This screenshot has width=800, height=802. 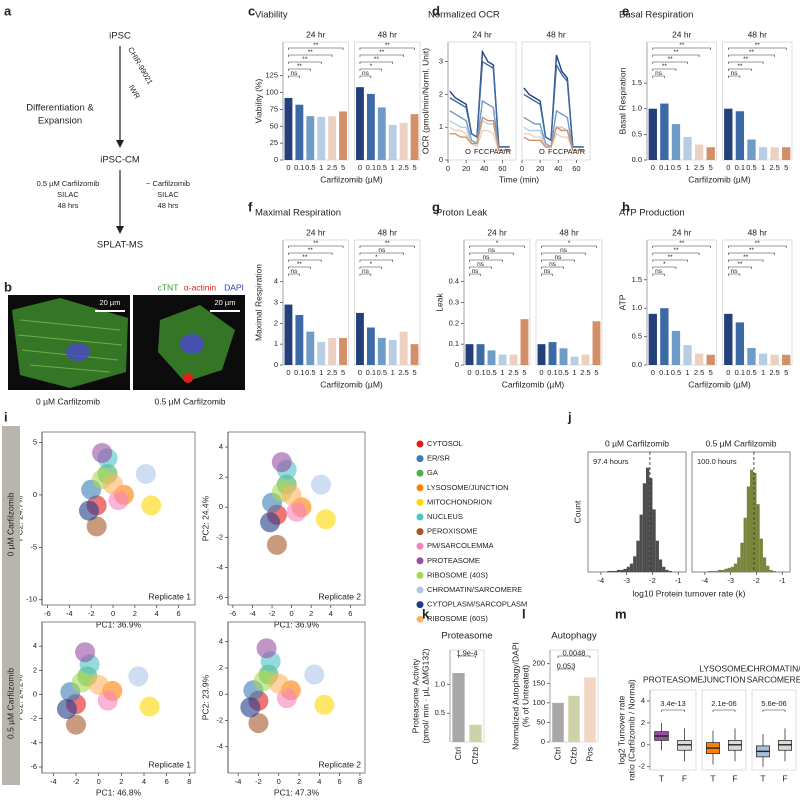 I want to click on y-tick-label: 3, so click(x=441, y=61).